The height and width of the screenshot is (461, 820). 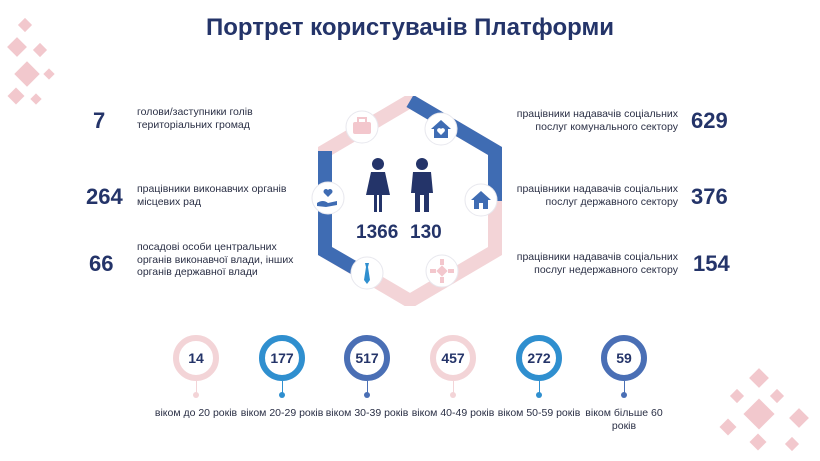 What do you see at coordinates (624, 358) in the screenshot?
I see `age-circle: 59` at bounding box center [624, 358].